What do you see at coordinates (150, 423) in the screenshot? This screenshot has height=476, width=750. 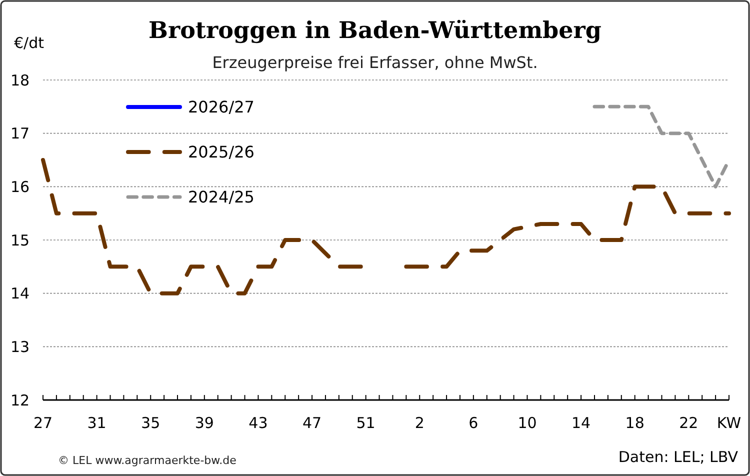 I see `x-tick-label: 35` at bounding box center [150, 423].